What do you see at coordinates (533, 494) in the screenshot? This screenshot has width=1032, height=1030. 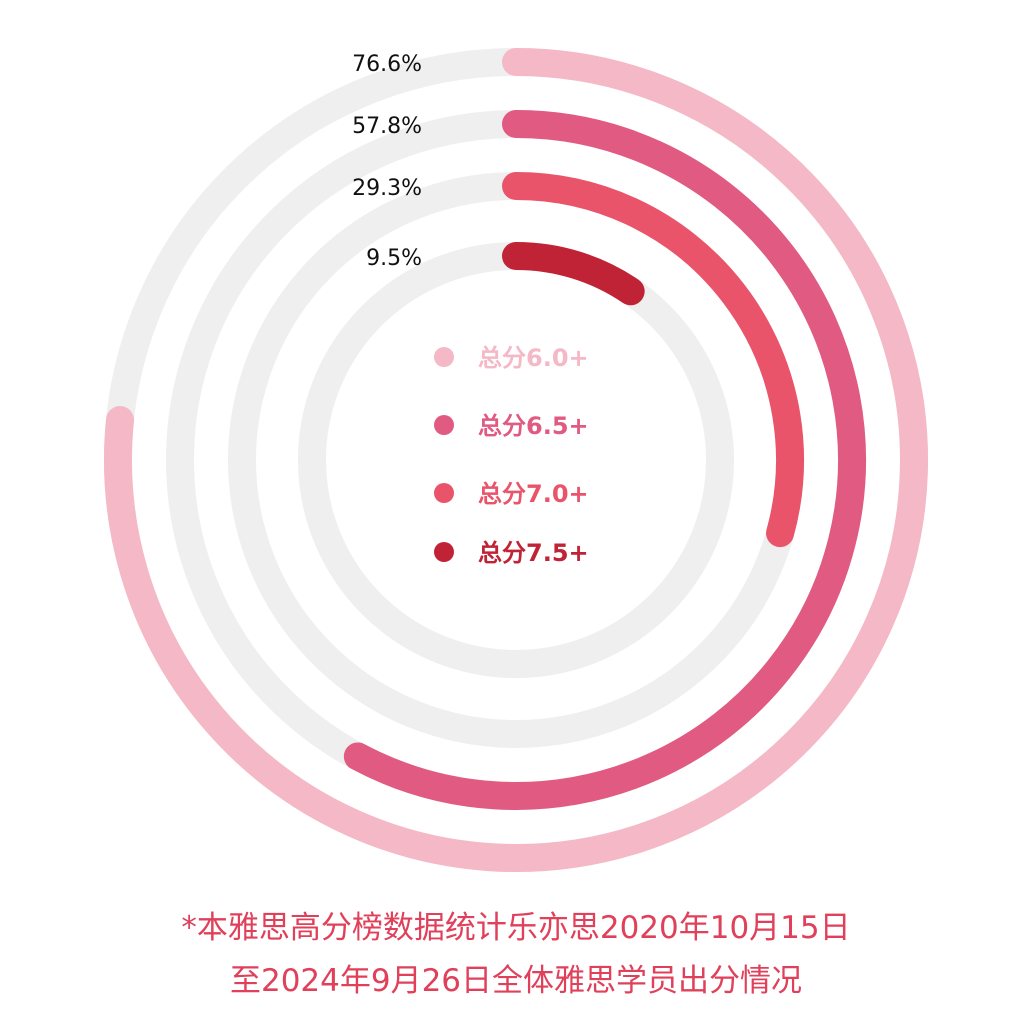 I see `legend-label-3: 总分7.0+` at bounding box center [533, 494].